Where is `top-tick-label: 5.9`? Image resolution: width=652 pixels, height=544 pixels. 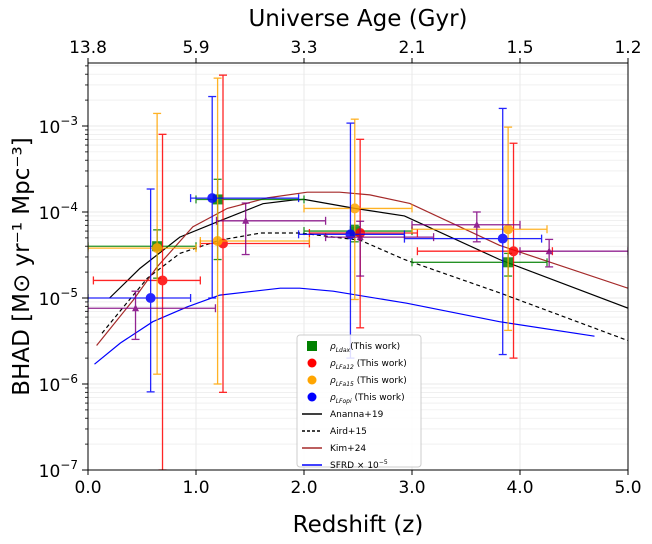
top-tick-label: 5.9 is located at coordinates (195, 48).